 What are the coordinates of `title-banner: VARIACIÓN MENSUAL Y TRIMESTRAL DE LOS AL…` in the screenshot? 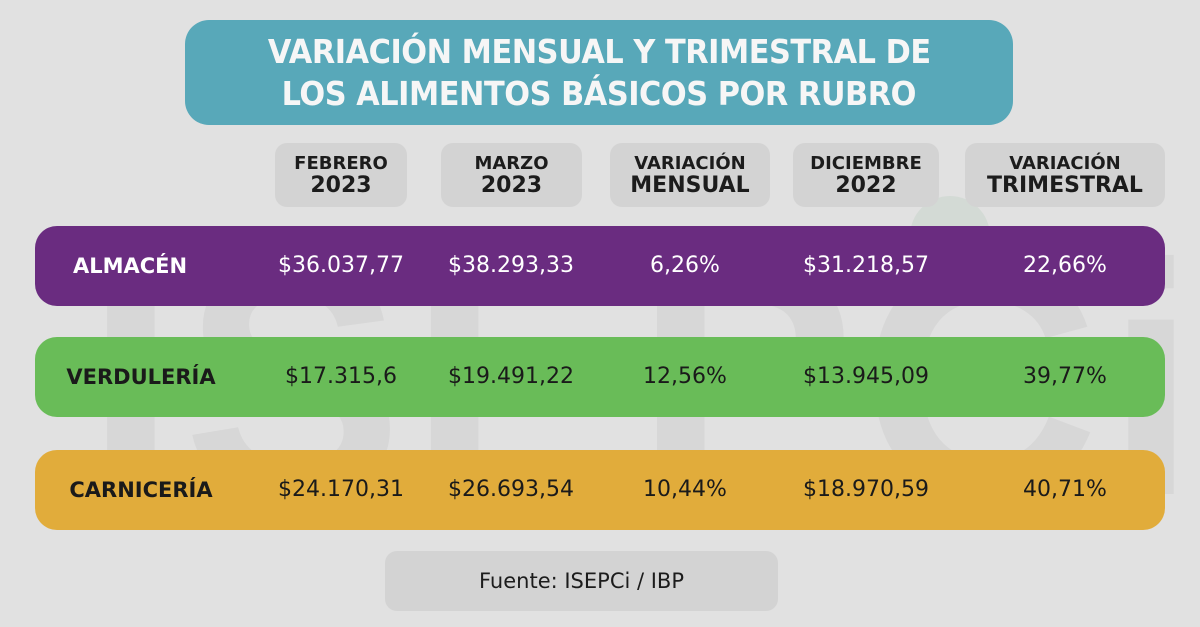 It's located at (599, 72).